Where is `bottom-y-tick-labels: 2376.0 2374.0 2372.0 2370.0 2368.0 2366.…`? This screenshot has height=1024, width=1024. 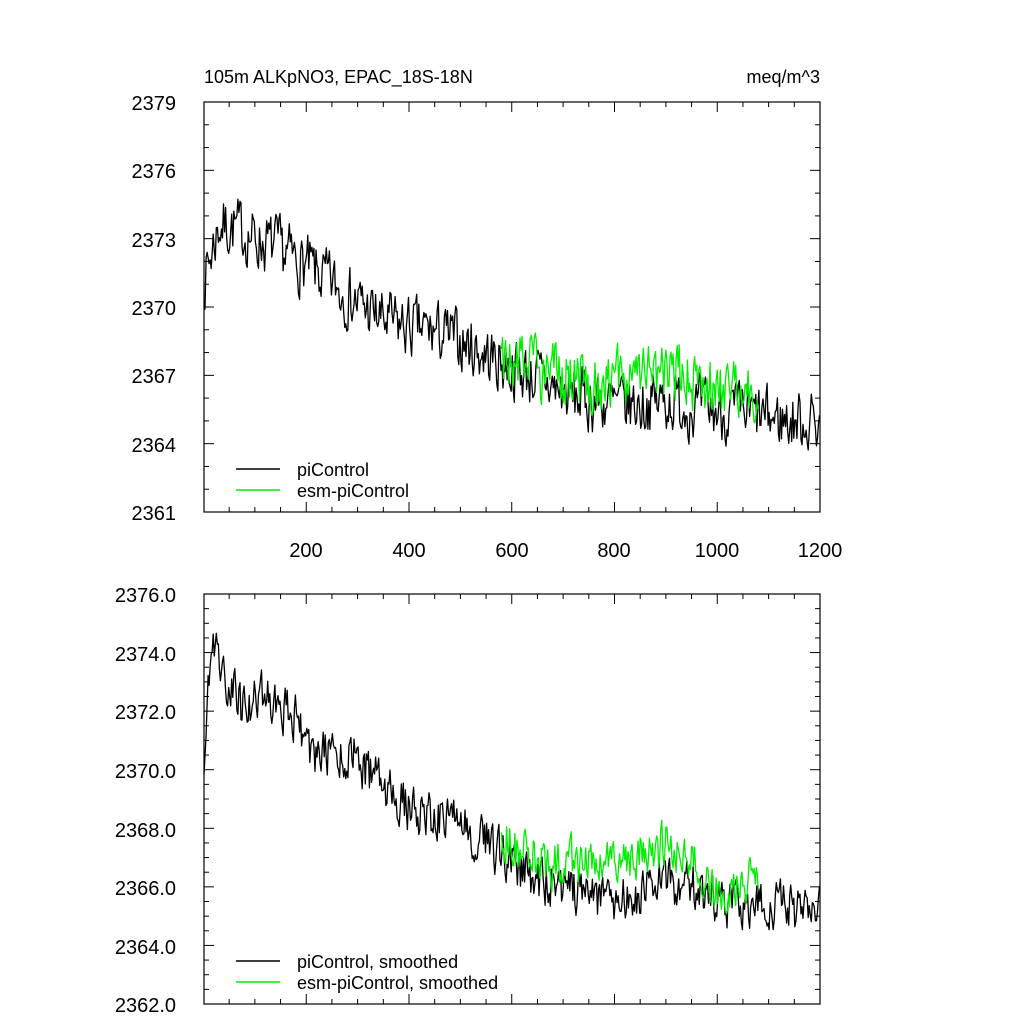
bottom-y-tick-labels: 2376.0 2374.0 2372.0 2370.0 2368.0 2366.… is located at coordinates (145, 801).